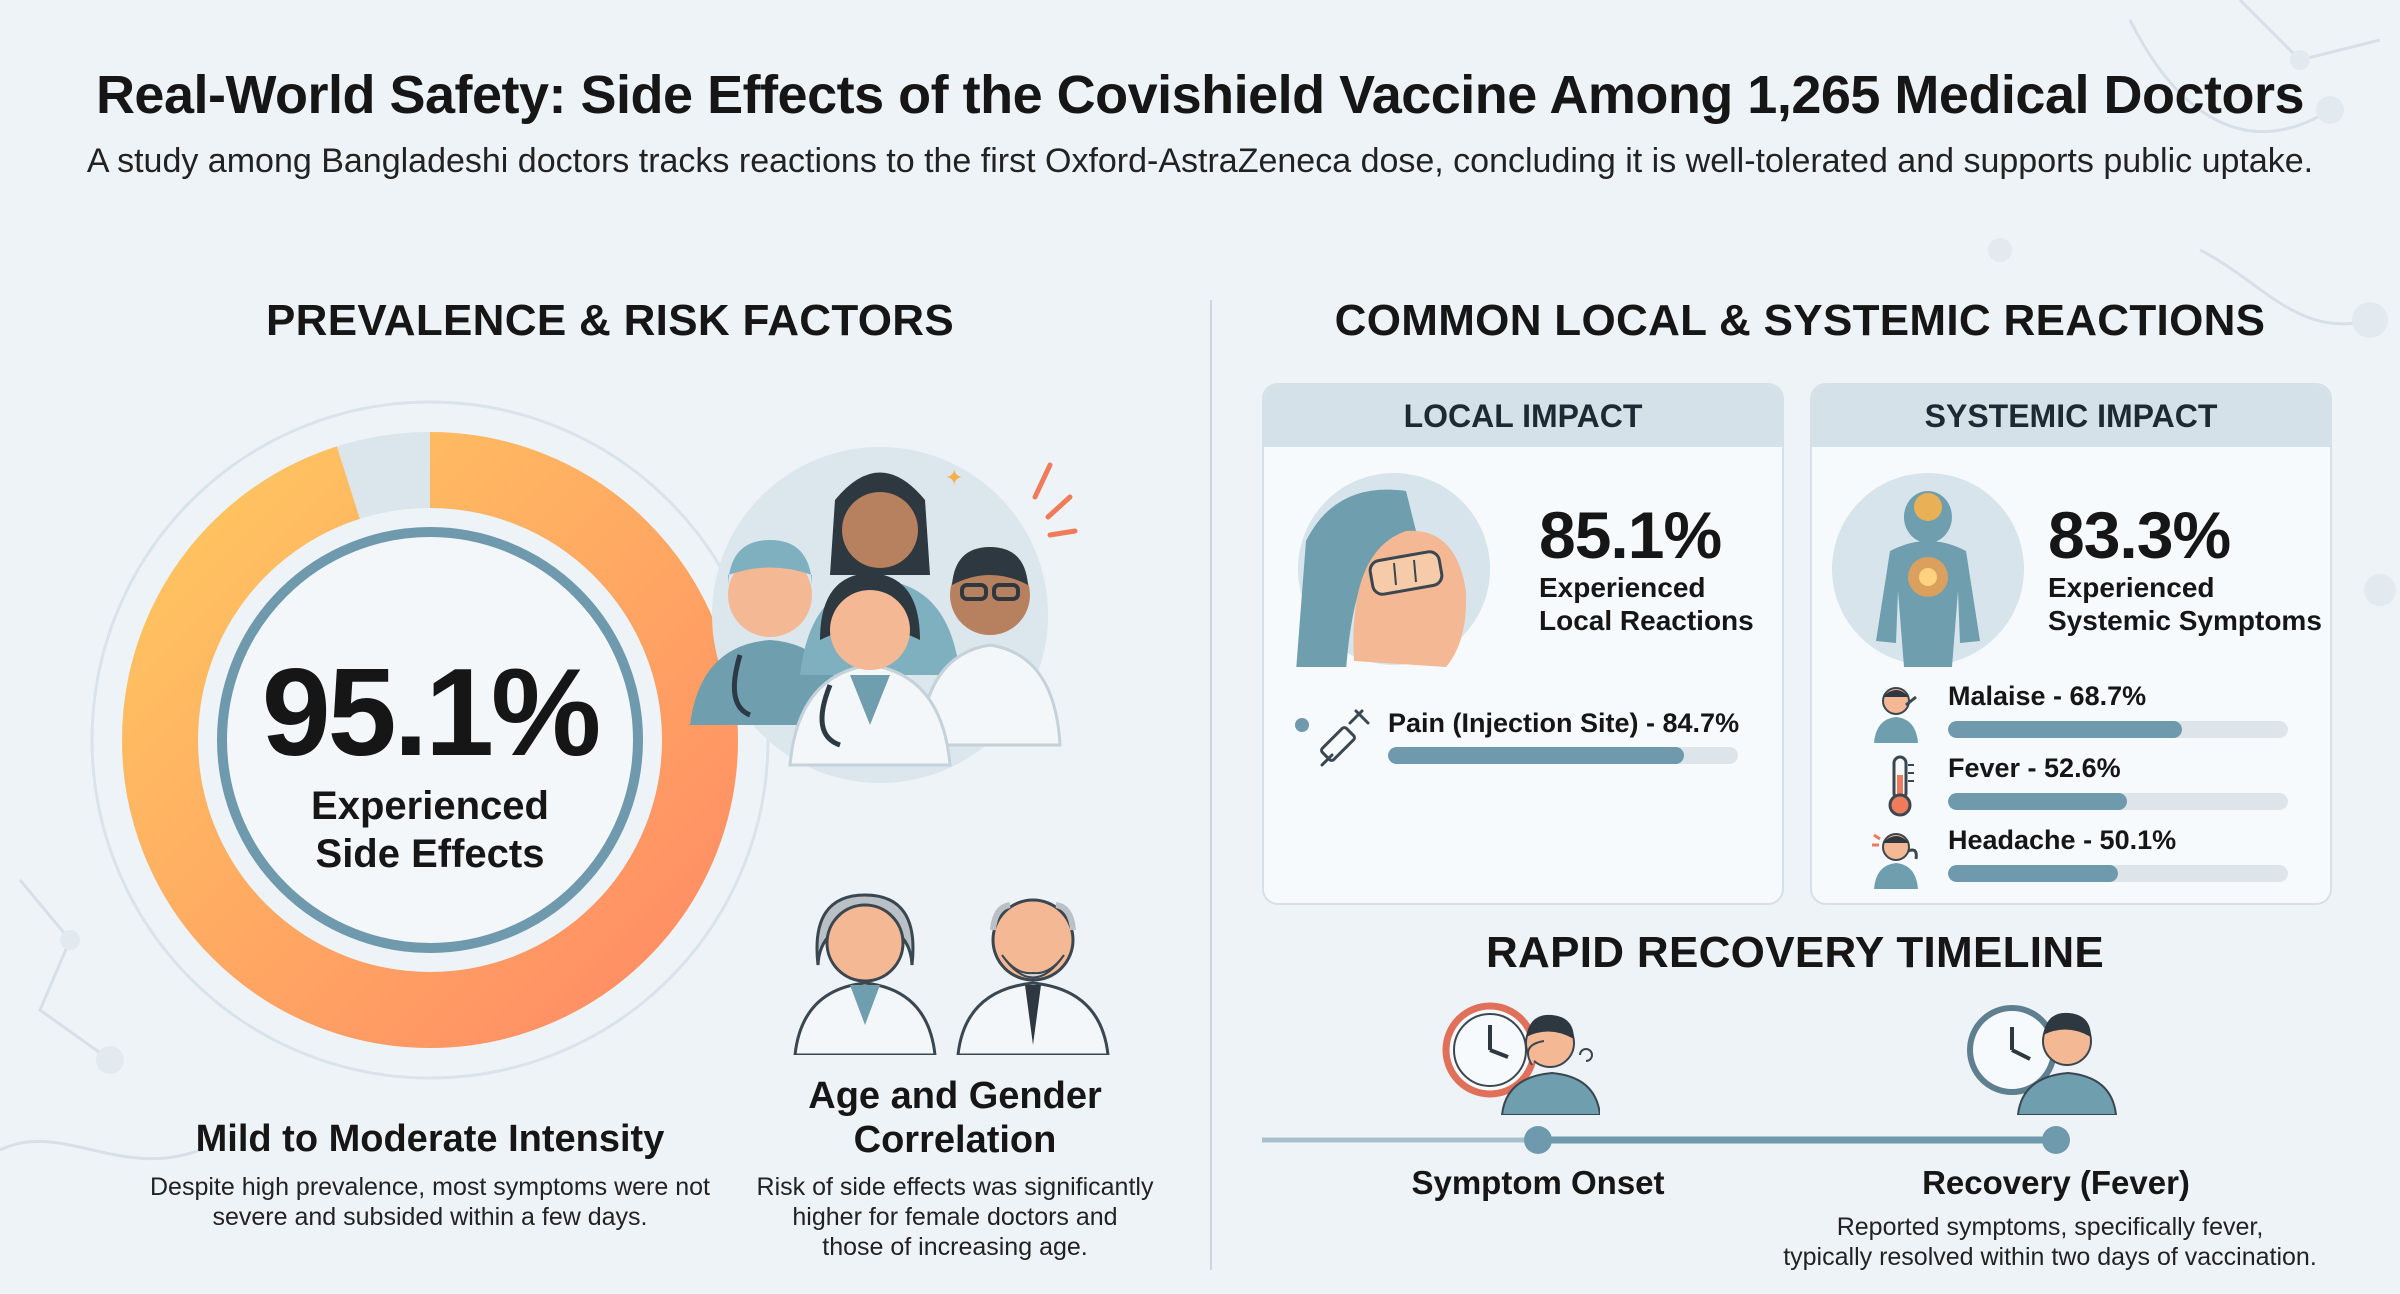  I want to click on donut-value-arc, so click(430, 740).